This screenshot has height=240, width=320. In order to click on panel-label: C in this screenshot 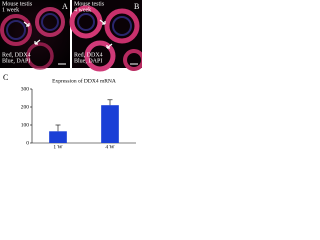, I will do `click(5, 77)`.